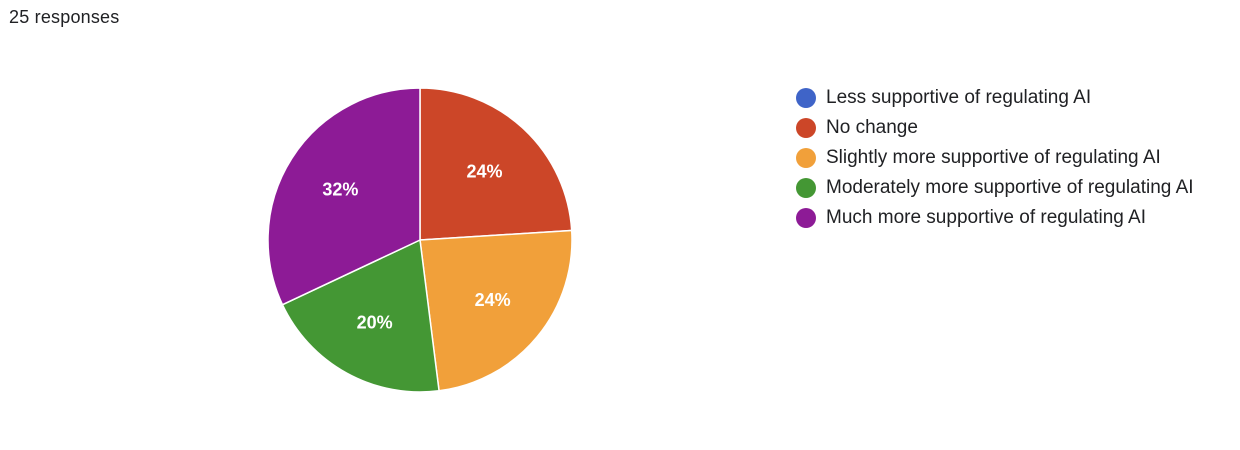 This screenshot has height=450, width=1240. What do you see at coordinates (493, 300) in the screenshot?
I see `pie-slice-label-2: 24%` at bounding box center [493, 300].